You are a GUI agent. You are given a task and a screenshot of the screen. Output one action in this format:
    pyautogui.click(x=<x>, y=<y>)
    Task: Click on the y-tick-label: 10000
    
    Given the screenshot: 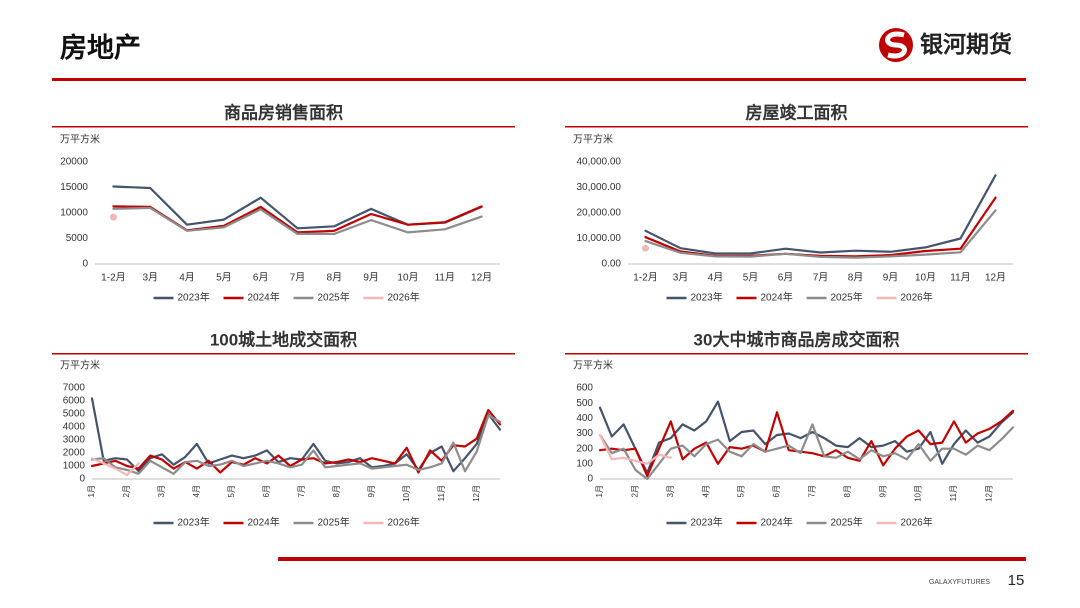 What is the action you would take?
    pyautogui.click(x=74, y=213)
    